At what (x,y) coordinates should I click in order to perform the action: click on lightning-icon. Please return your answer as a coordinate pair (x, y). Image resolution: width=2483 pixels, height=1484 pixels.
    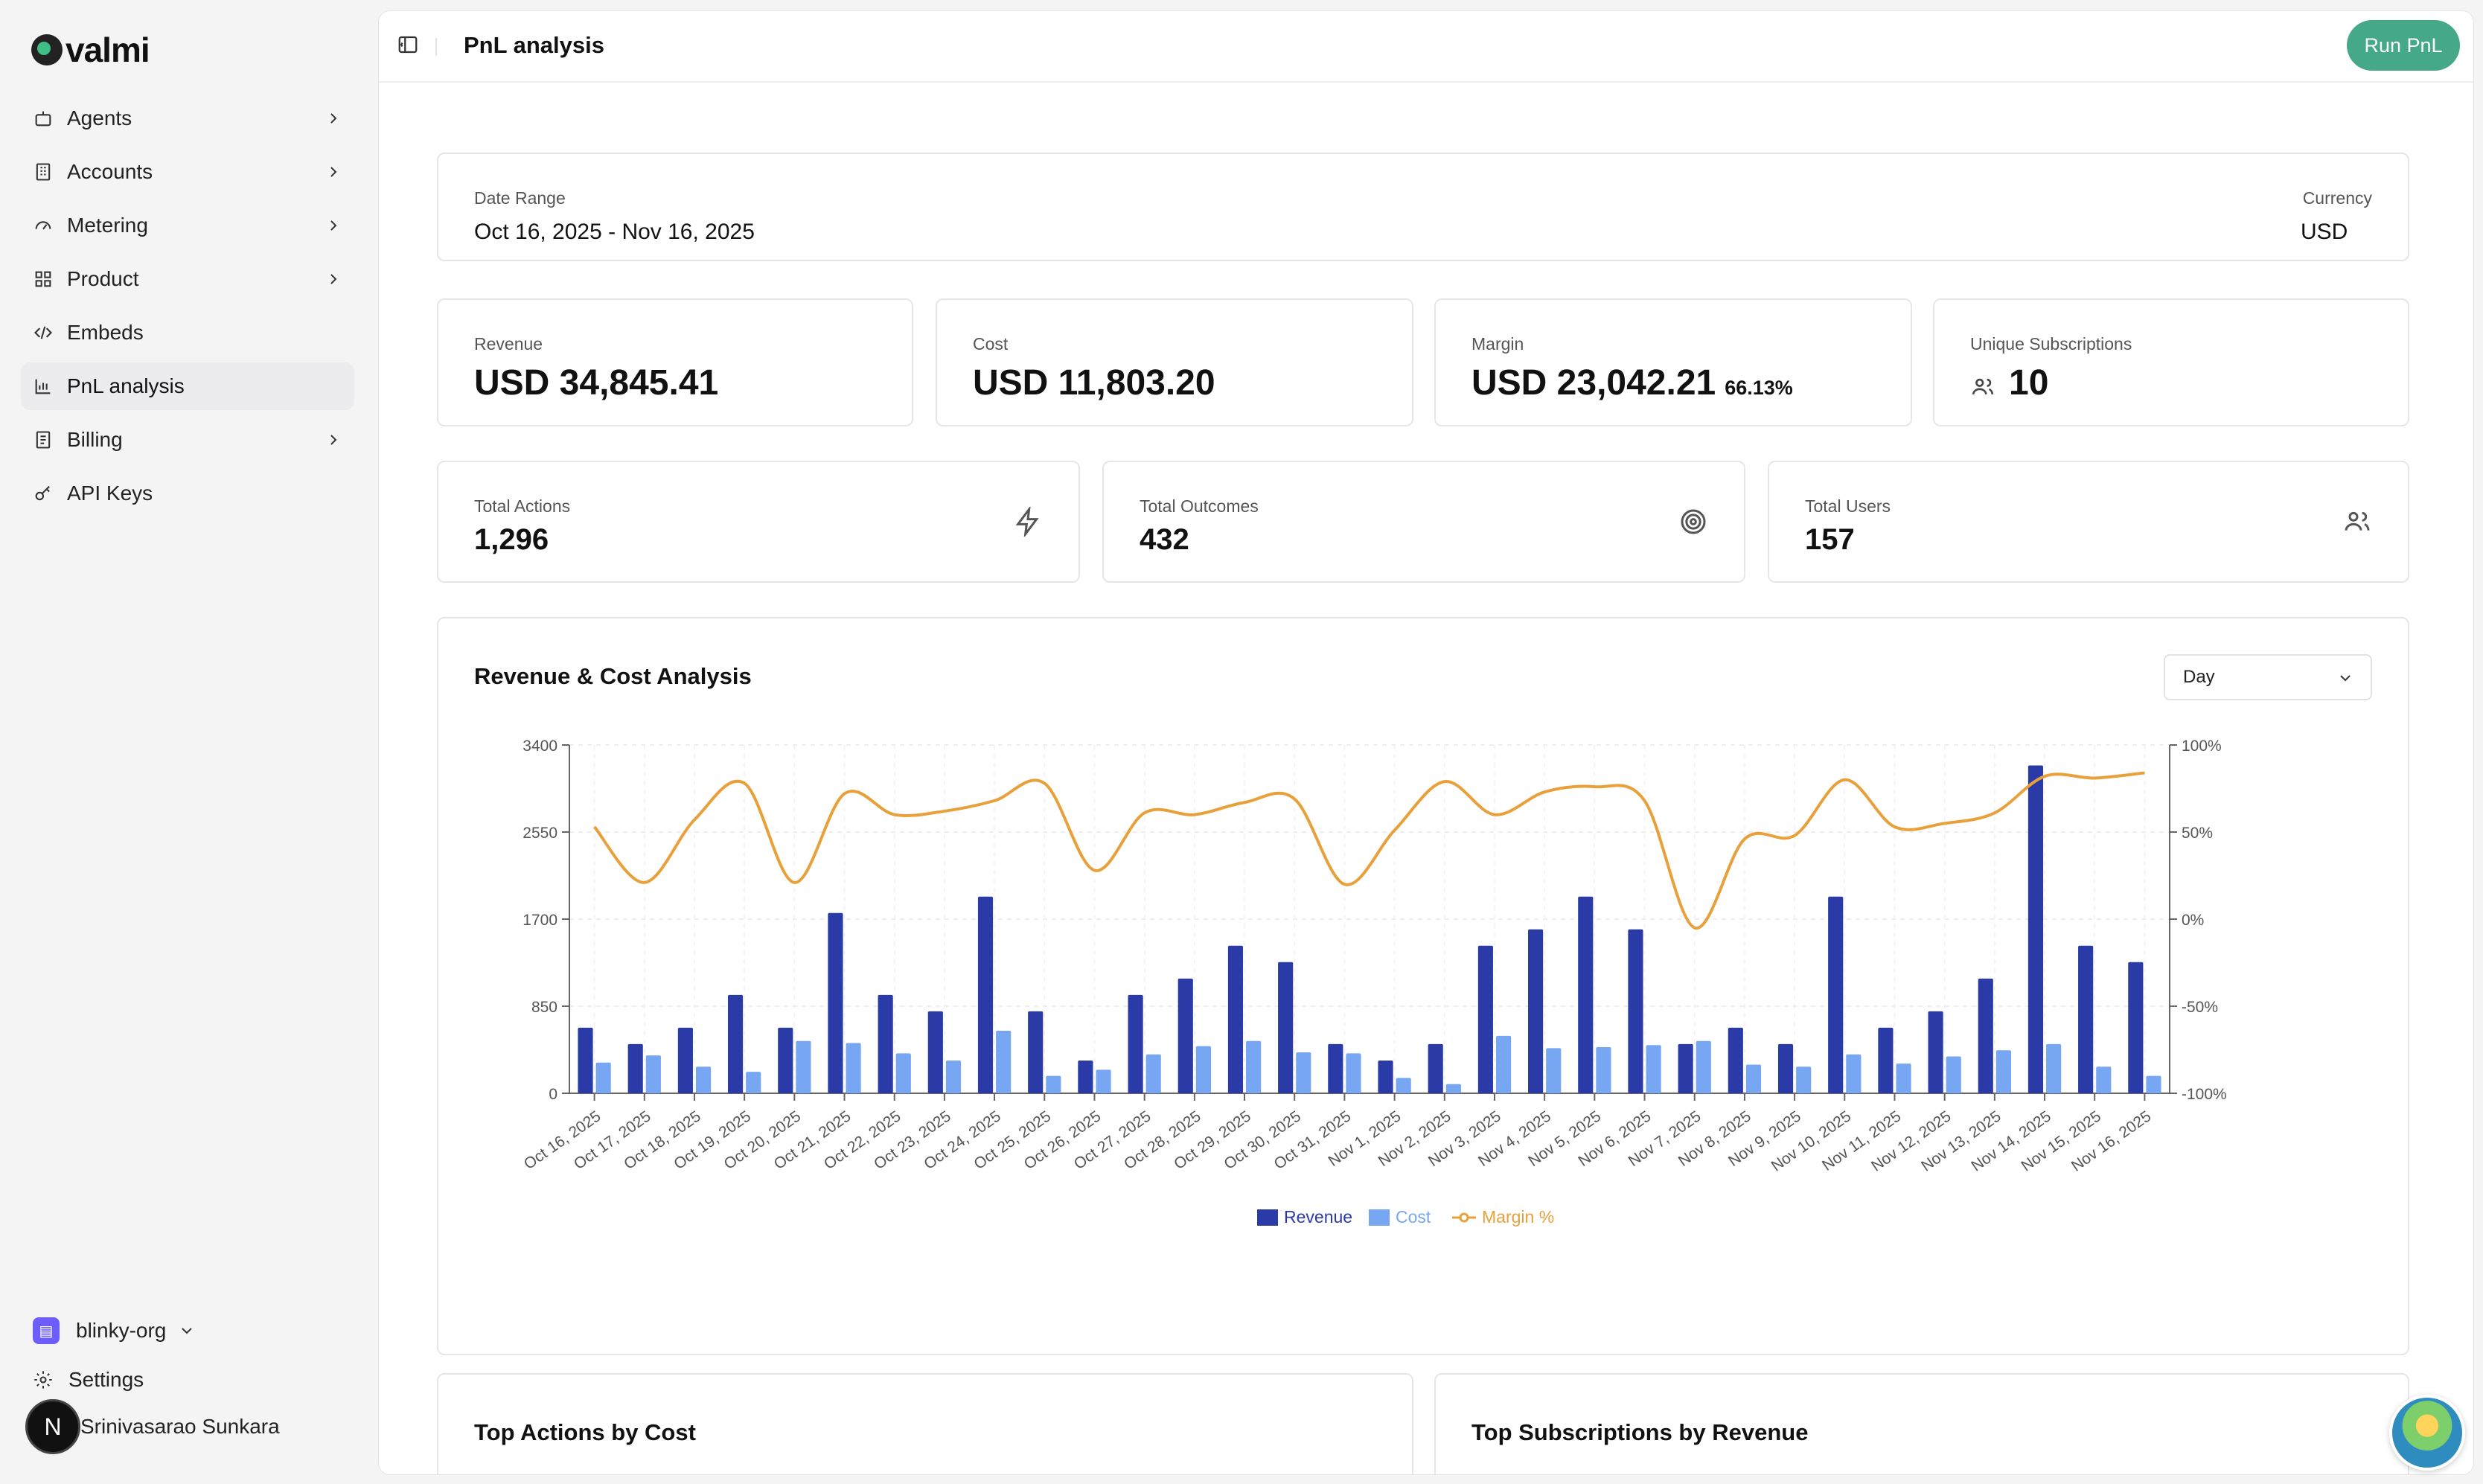
    Looking at the image, I should click on (1028, 522).